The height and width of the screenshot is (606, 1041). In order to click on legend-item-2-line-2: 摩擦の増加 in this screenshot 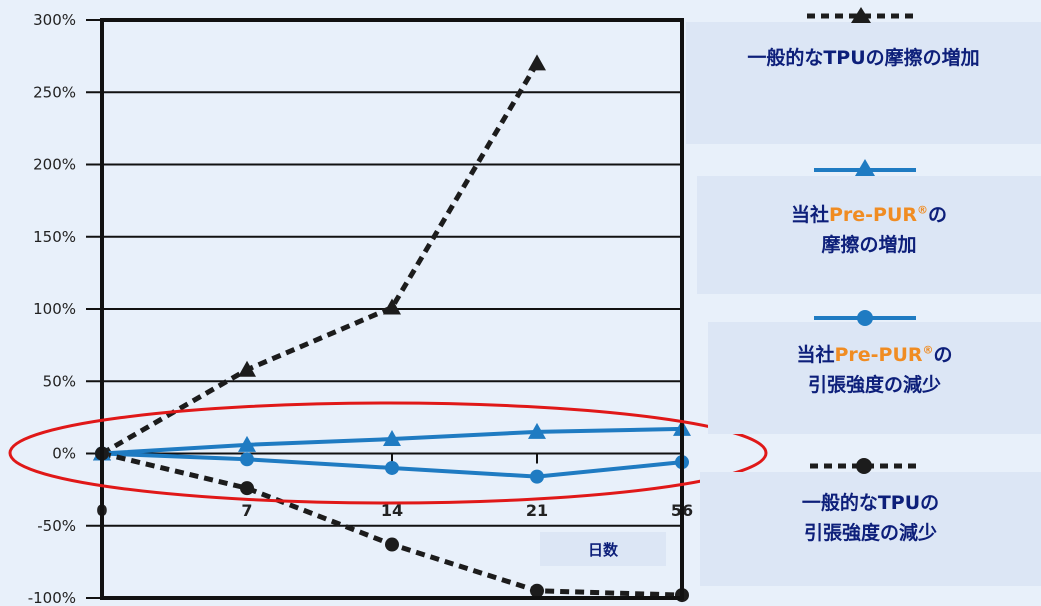, I will do `click(869, 245)`.